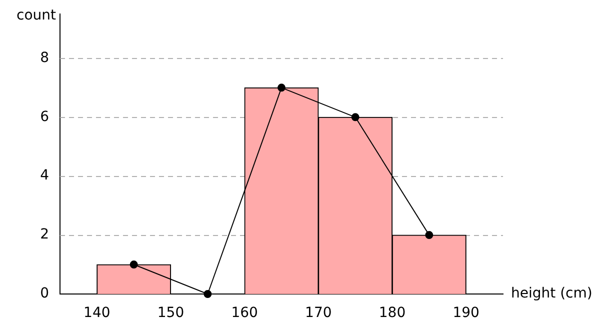  Describe the element at coordinates (44, 294) in the screenshot. I see `y-tick-label: 0` at that location.